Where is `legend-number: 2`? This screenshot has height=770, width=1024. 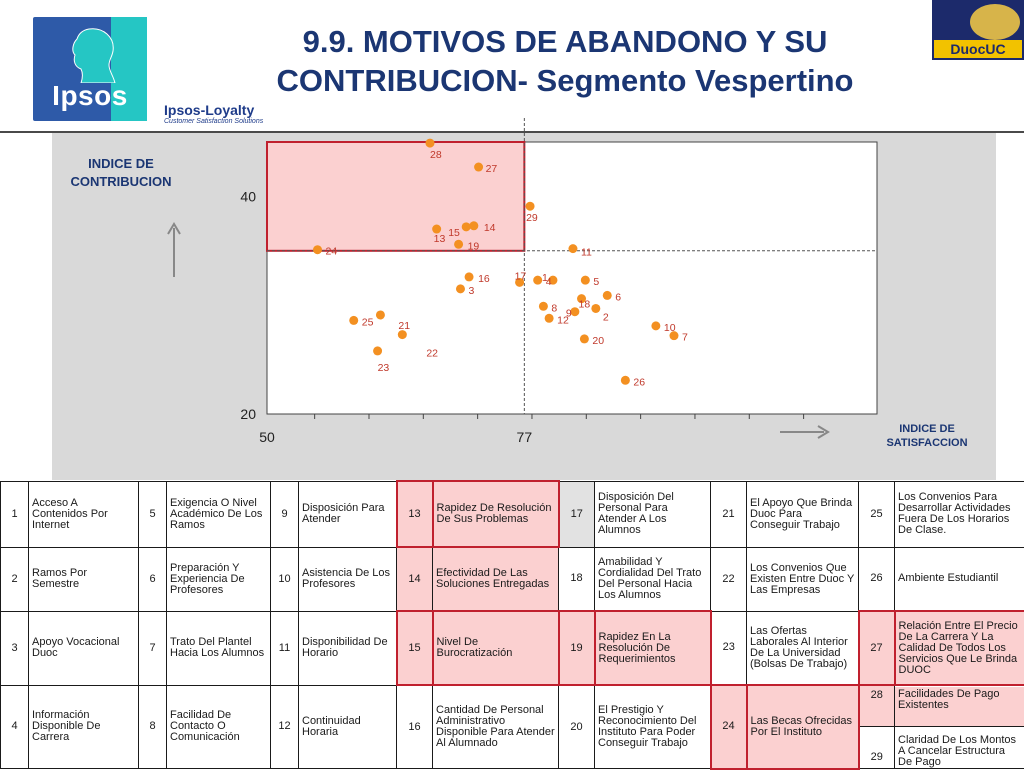
legend-number: 2 is located at coordinates (15, 579).